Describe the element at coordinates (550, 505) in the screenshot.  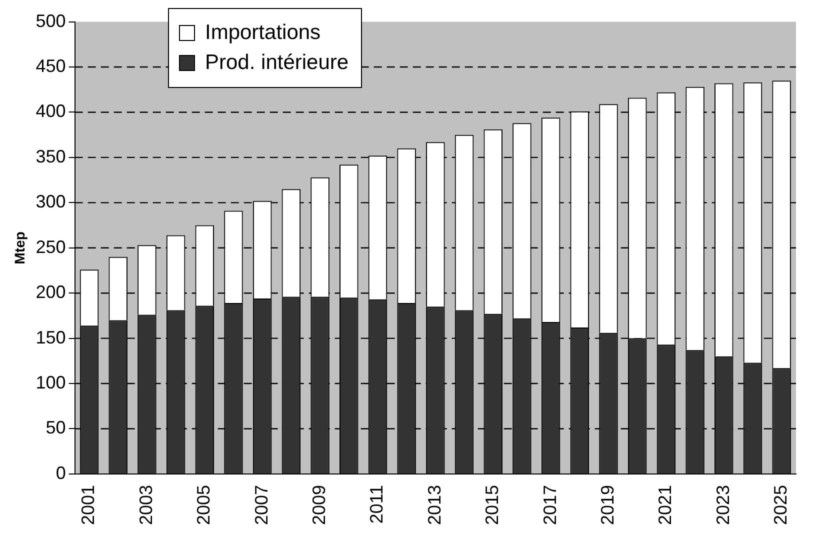
I see `x-tick-label: 2017` at that location.